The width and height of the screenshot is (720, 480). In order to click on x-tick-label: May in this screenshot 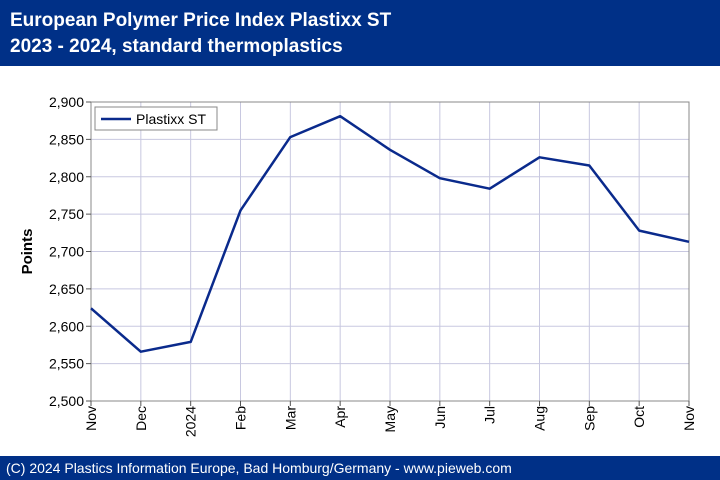, I will do `click(390, 419)`.